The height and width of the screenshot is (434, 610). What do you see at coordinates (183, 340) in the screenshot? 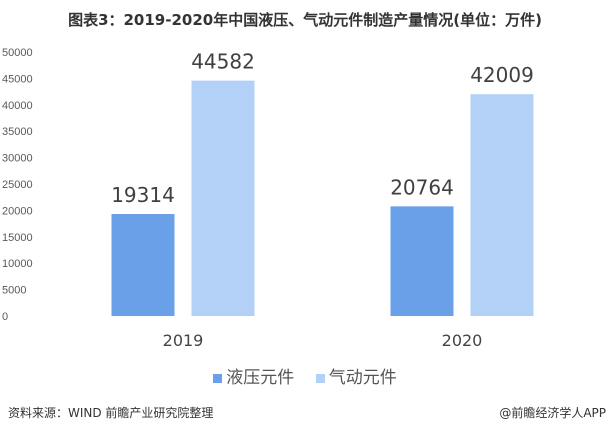
I see `x-tick-label: 2019` at bounding box center [183, 340].